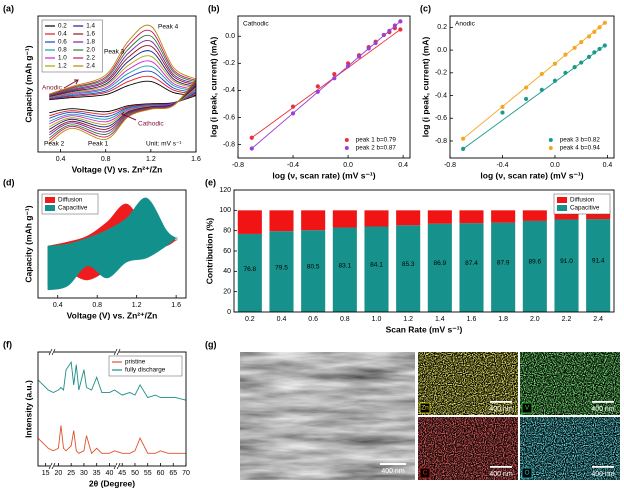 This screenshot has height=492, width=624. I want to click on y-tick-label: 100, so click(225, 210).